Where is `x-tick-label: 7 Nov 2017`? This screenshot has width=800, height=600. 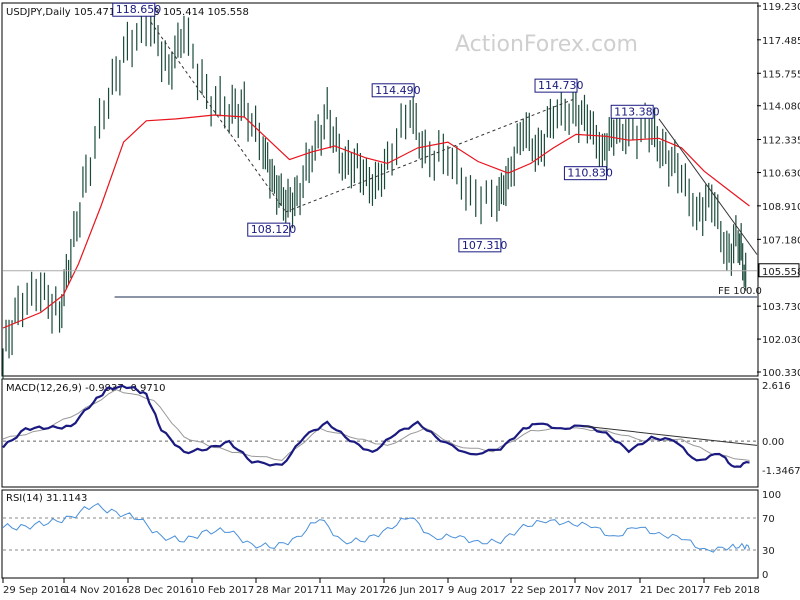
x-tick-label: 7 Nov 2017 is located at coordinates (604, 590).